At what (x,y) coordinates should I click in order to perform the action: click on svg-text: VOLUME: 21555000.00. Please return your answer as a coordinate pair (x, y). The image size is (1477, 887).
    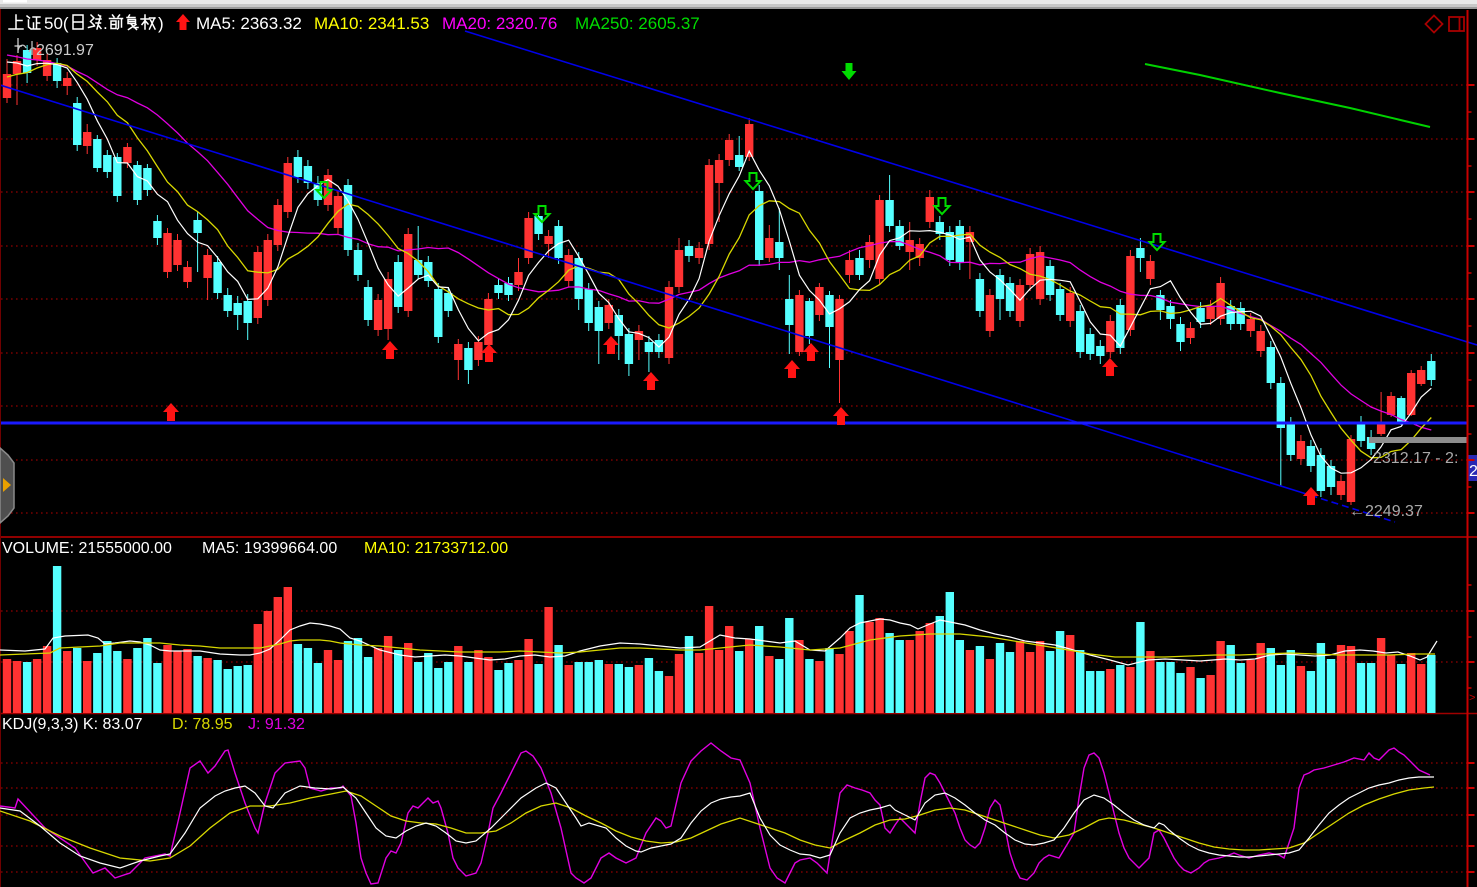
    Looking at the image, I should click on (87, 548).